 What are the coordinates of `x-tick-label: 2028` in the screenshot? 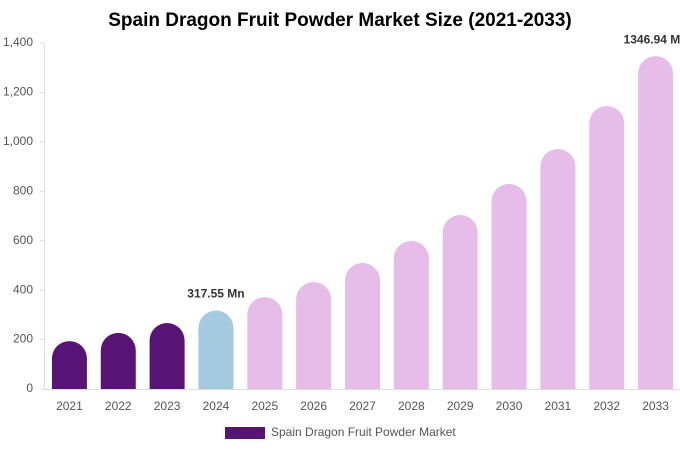 It's located at (411, 406).